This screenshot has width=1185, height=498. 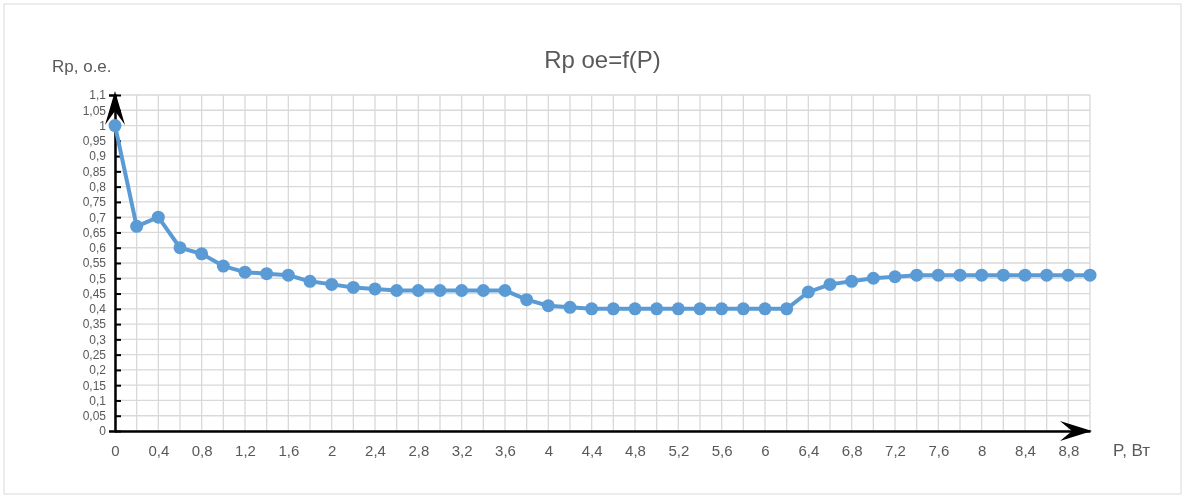 I want to click on x-tick-label: 7,2, so click(x=895, y=450).